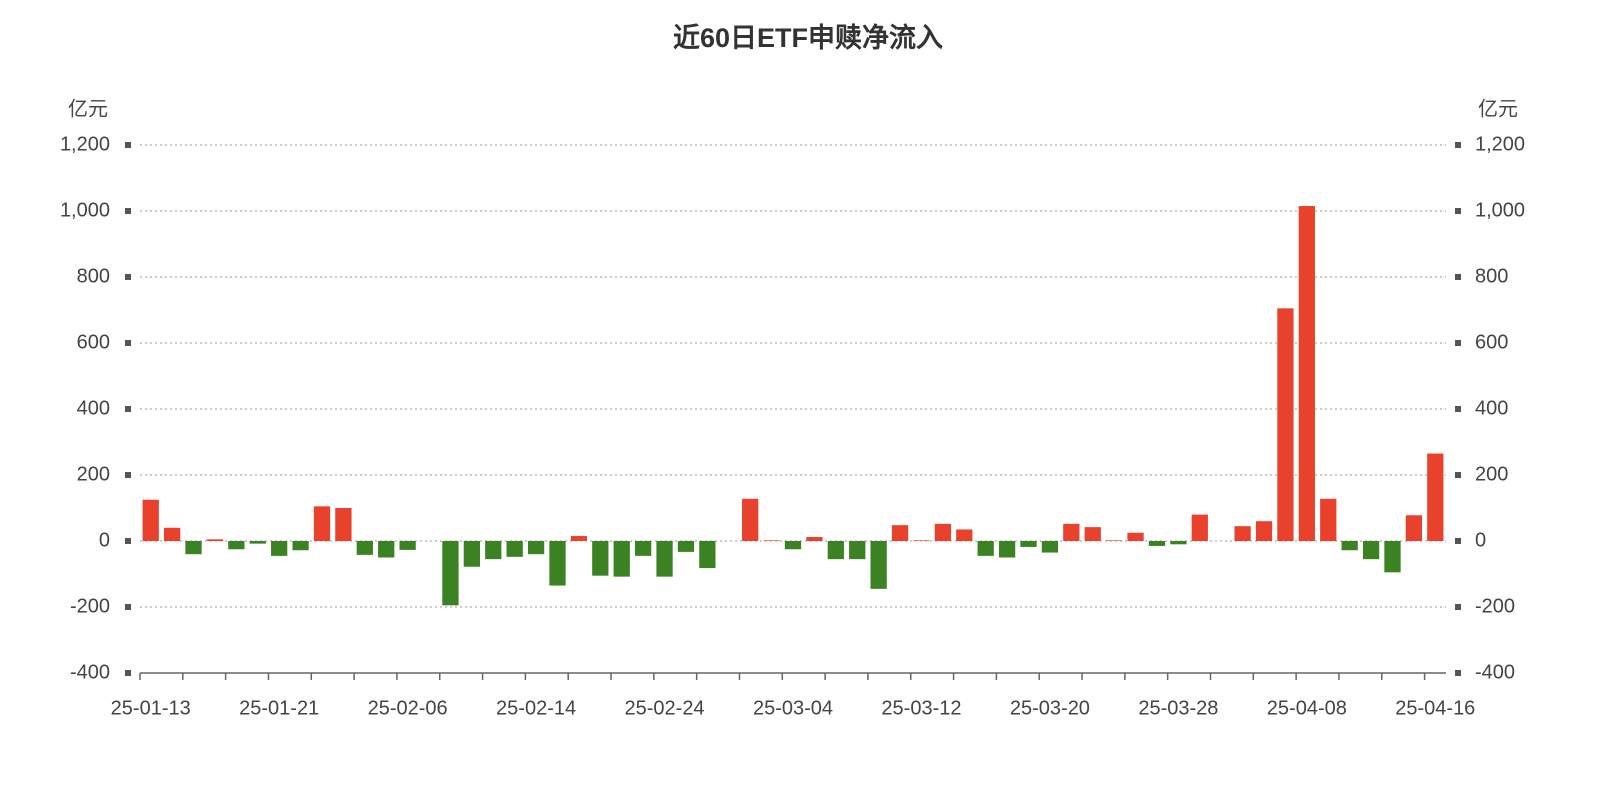 The image size is (1616, 810). What do you see at coordinates (90, 606) in the screenshot?
I see `y-tick-label: -200` at bounding box center [90, 606].